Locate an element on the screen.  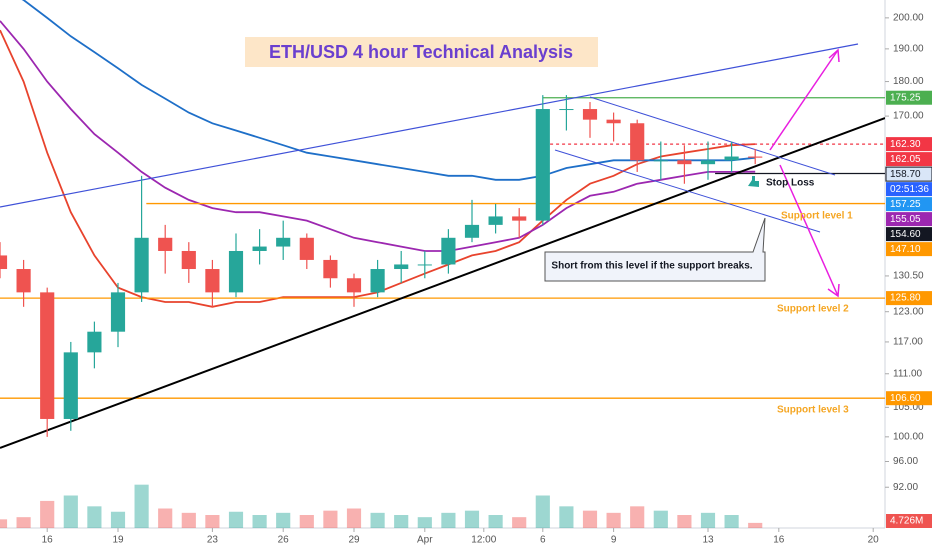
arrow-down is located at coordinates (809, 230).